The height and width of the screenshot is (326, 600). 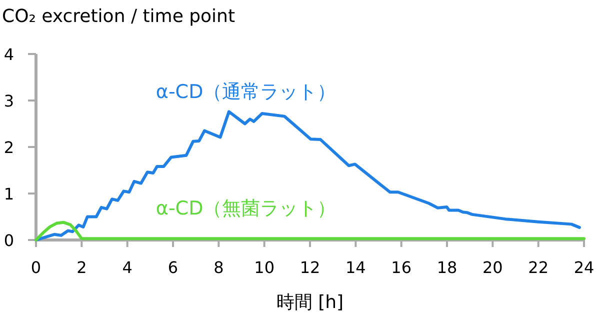 I want to click on x-axis-title: 時間 [h], so click(x=310, y=302).